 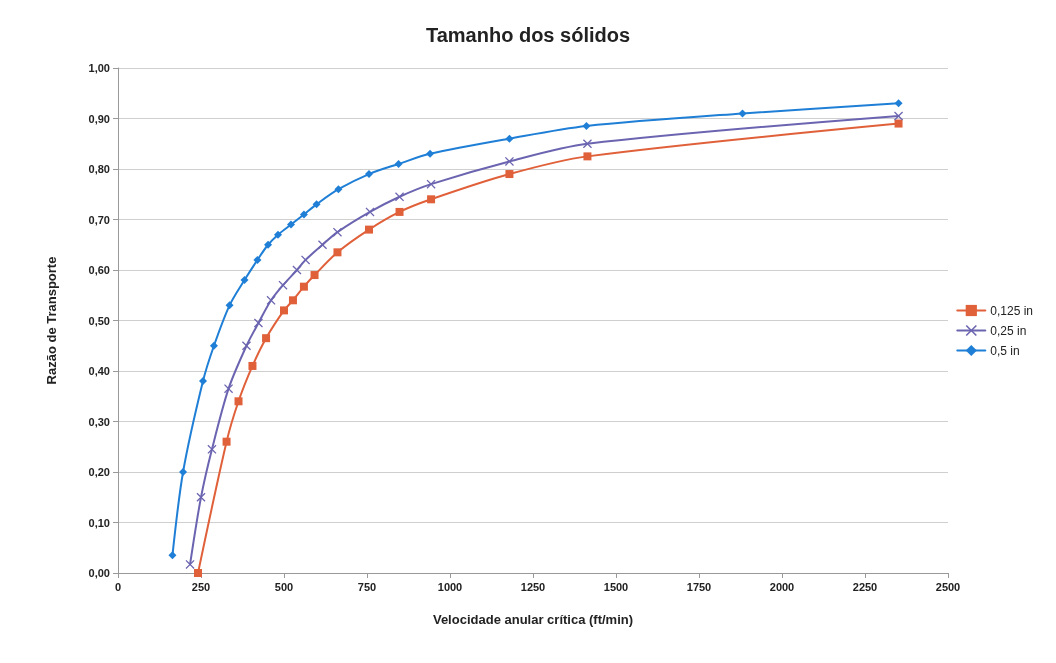 What do you see at coordinates (1008, 330) in the screenshot?
I see `legend-label: 0,25 in` at bounding box center [1008, 330].